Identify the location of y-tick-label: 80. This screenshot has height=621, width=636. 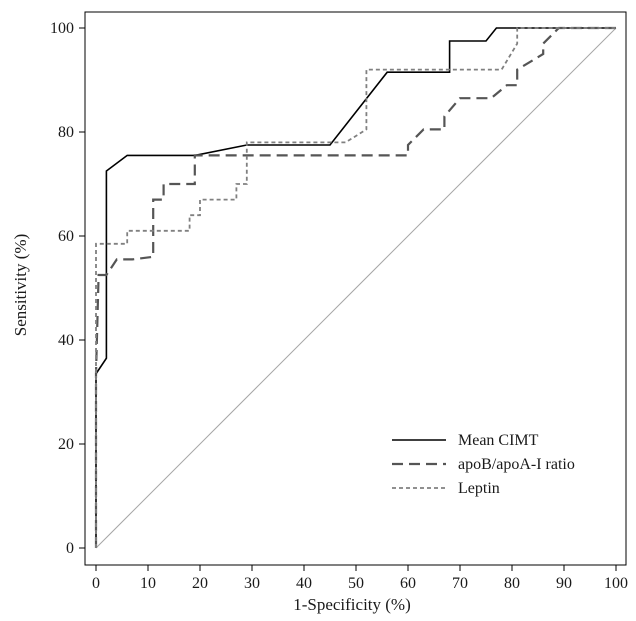
(66, 132).